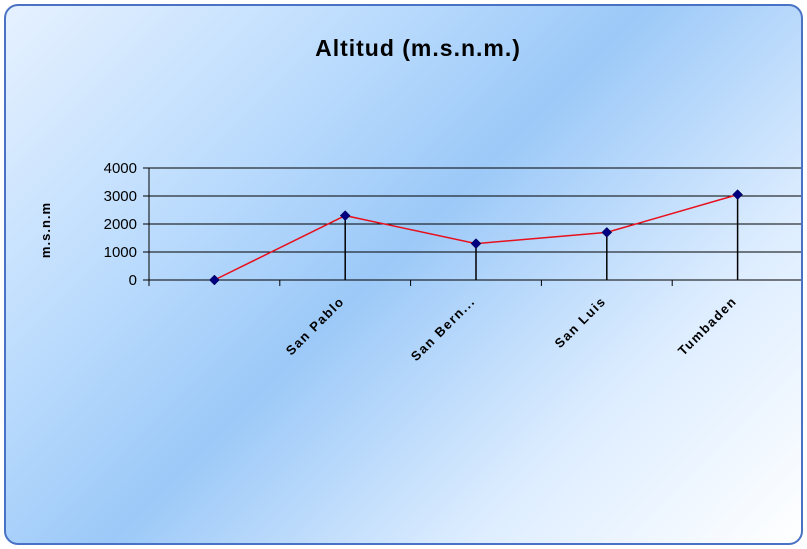 This screenshot has height=549, width=807. Describe the element at coordinates (315, 326) in the screenshot. I see `x-tick-label-1: San Pablo` at that location.